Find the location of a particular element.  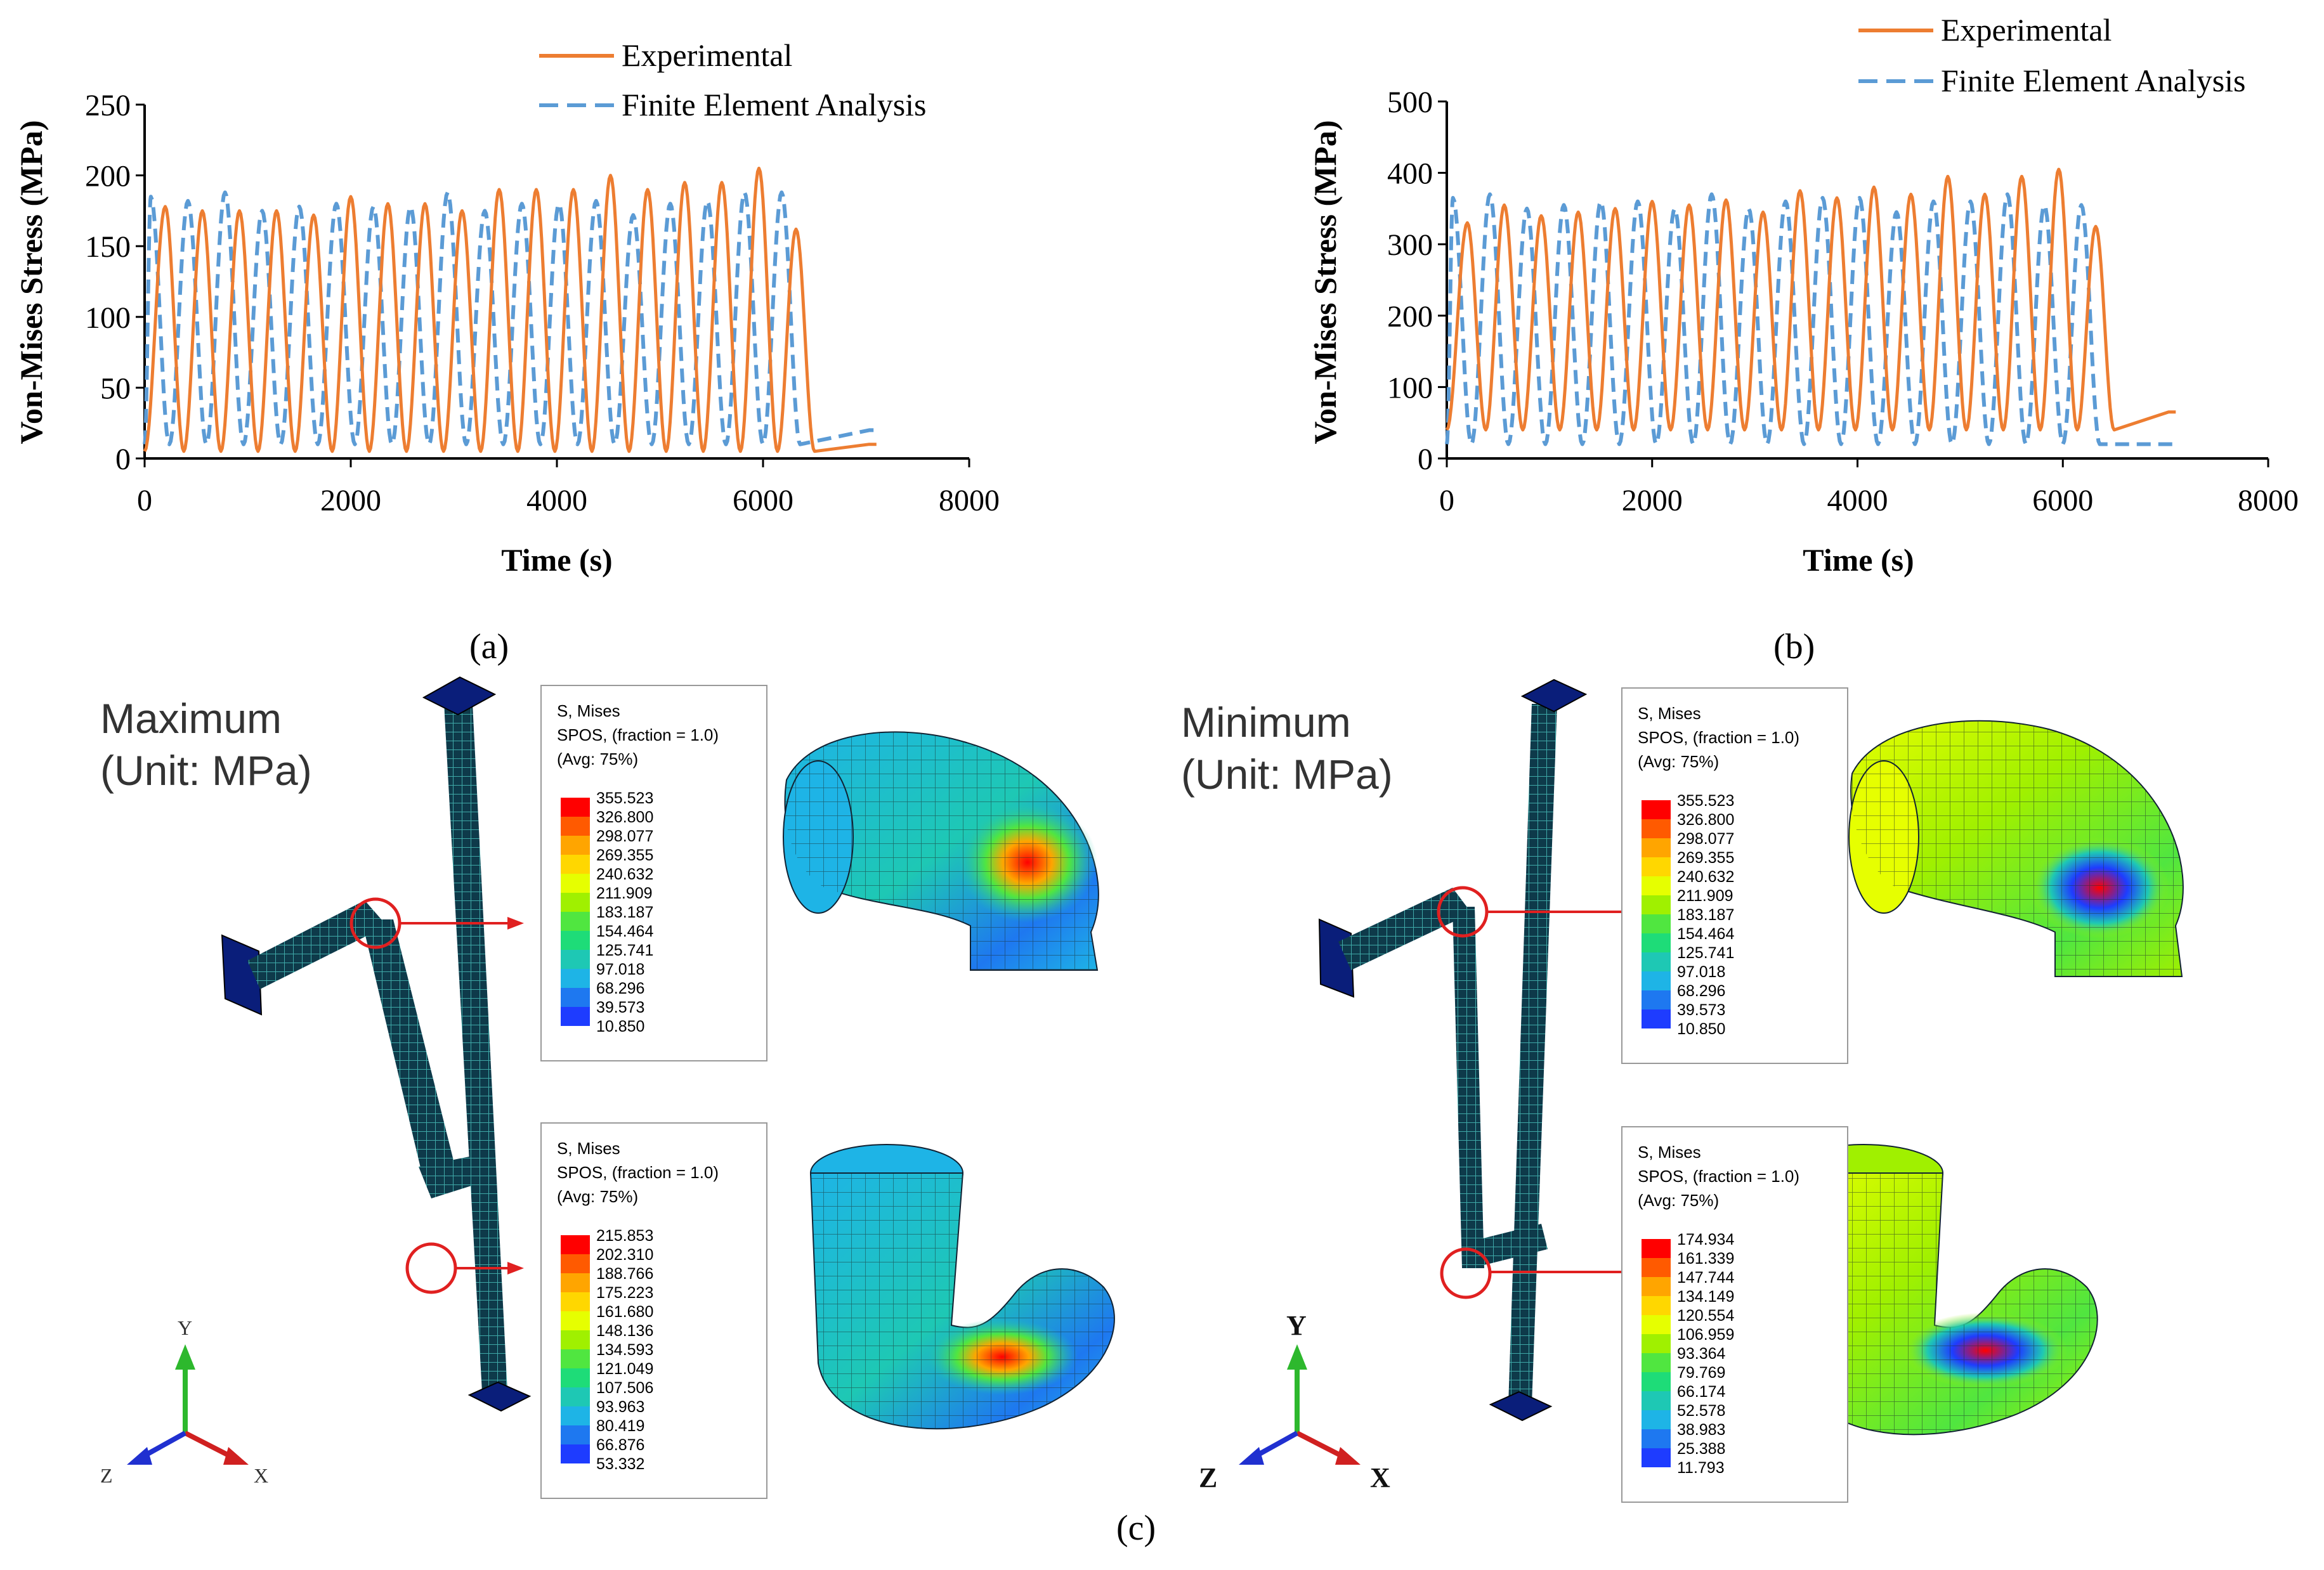

axis-label-x: X is located at coordinates (1380, 1477).